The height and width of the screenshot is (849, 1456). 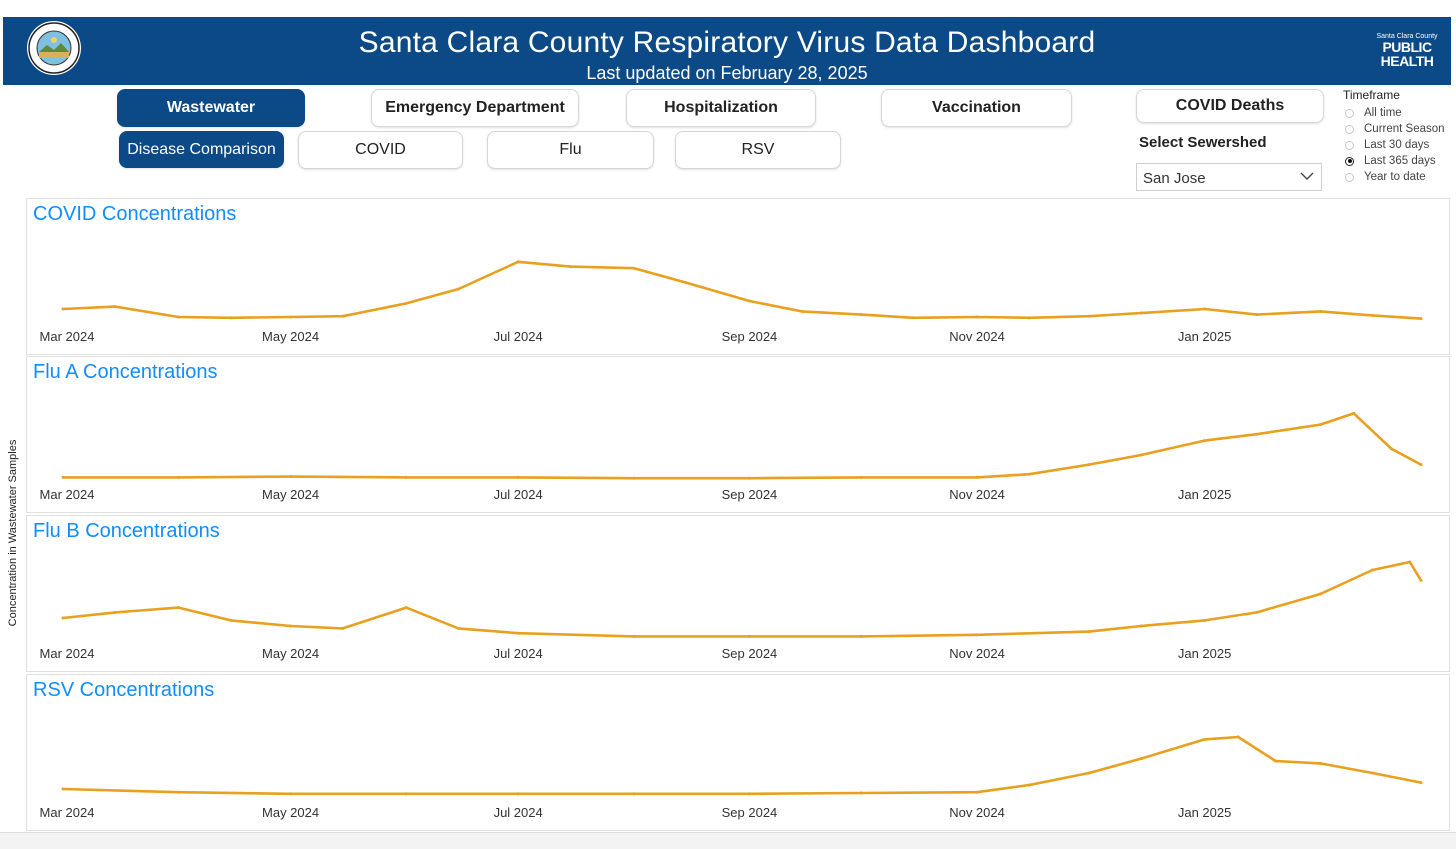 I want to click on bottom-scrollbar, so click(x=728, y=840).